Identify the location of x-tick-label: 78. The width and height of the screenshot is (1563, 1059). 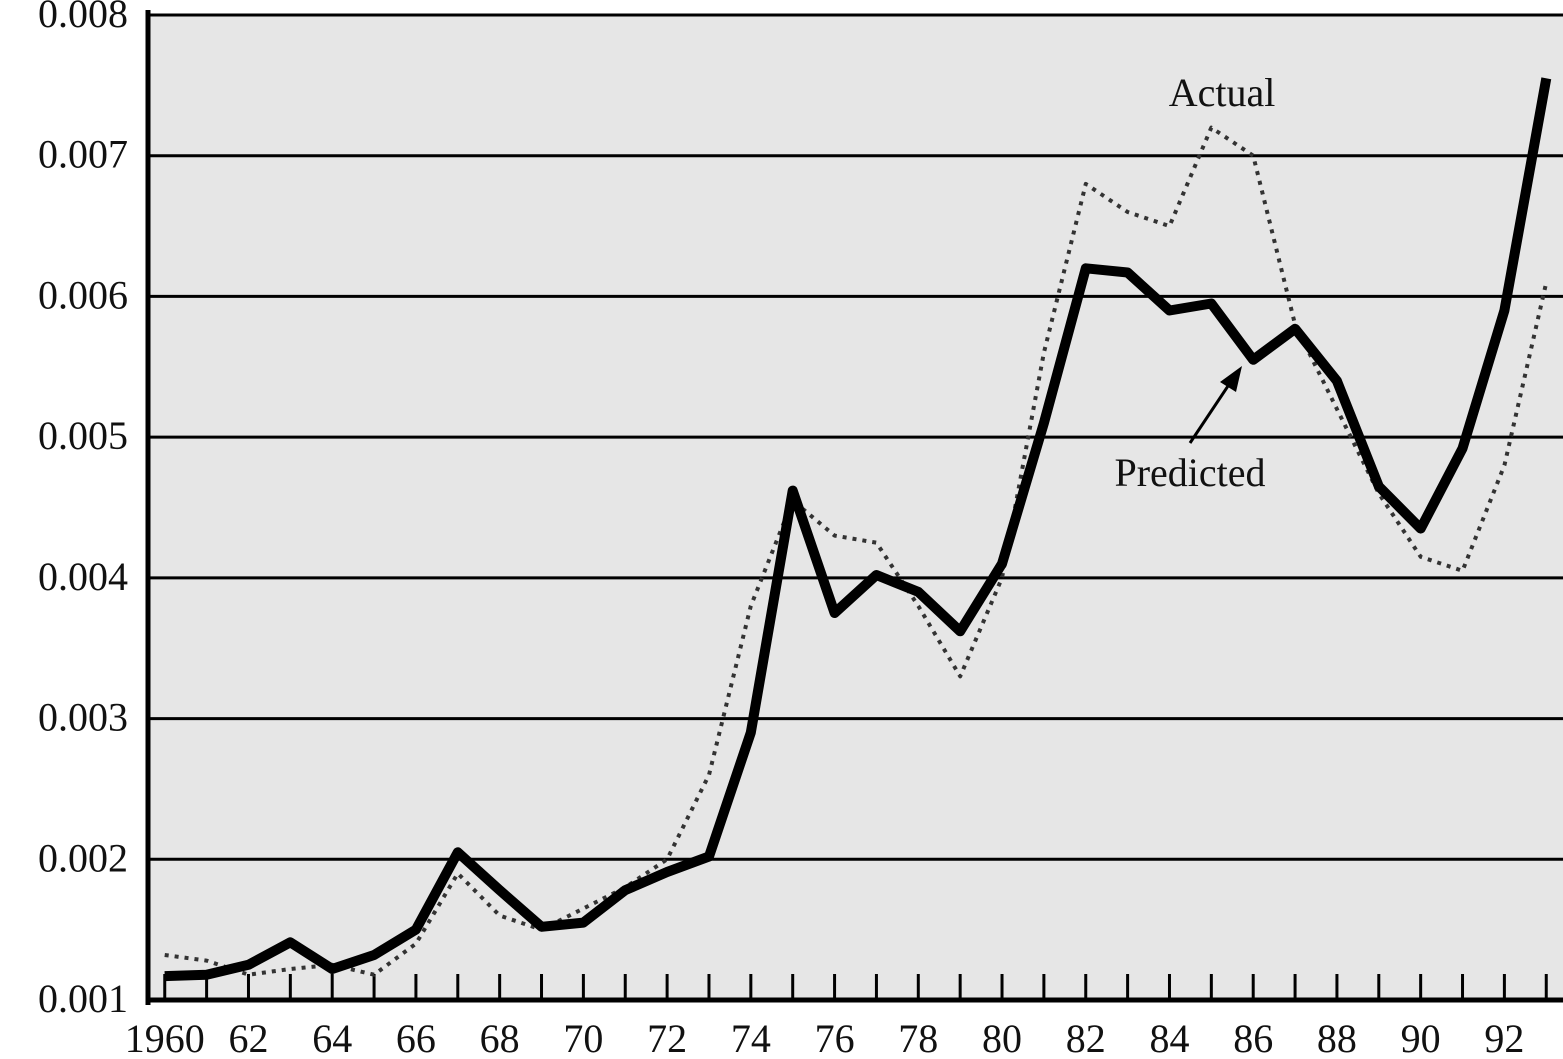
(918, 1037).